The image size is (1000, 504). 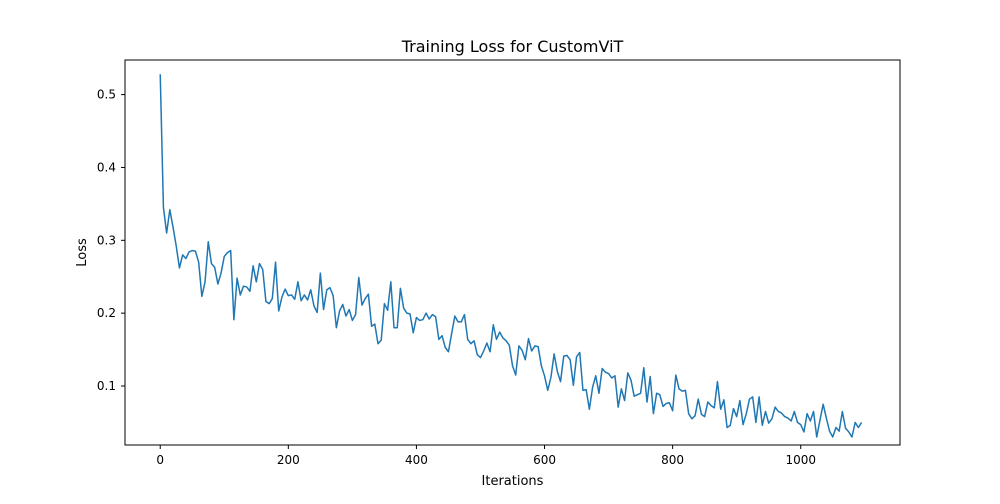 I want to click on y-tick-label: 0.4, so click(x=106, y=167).